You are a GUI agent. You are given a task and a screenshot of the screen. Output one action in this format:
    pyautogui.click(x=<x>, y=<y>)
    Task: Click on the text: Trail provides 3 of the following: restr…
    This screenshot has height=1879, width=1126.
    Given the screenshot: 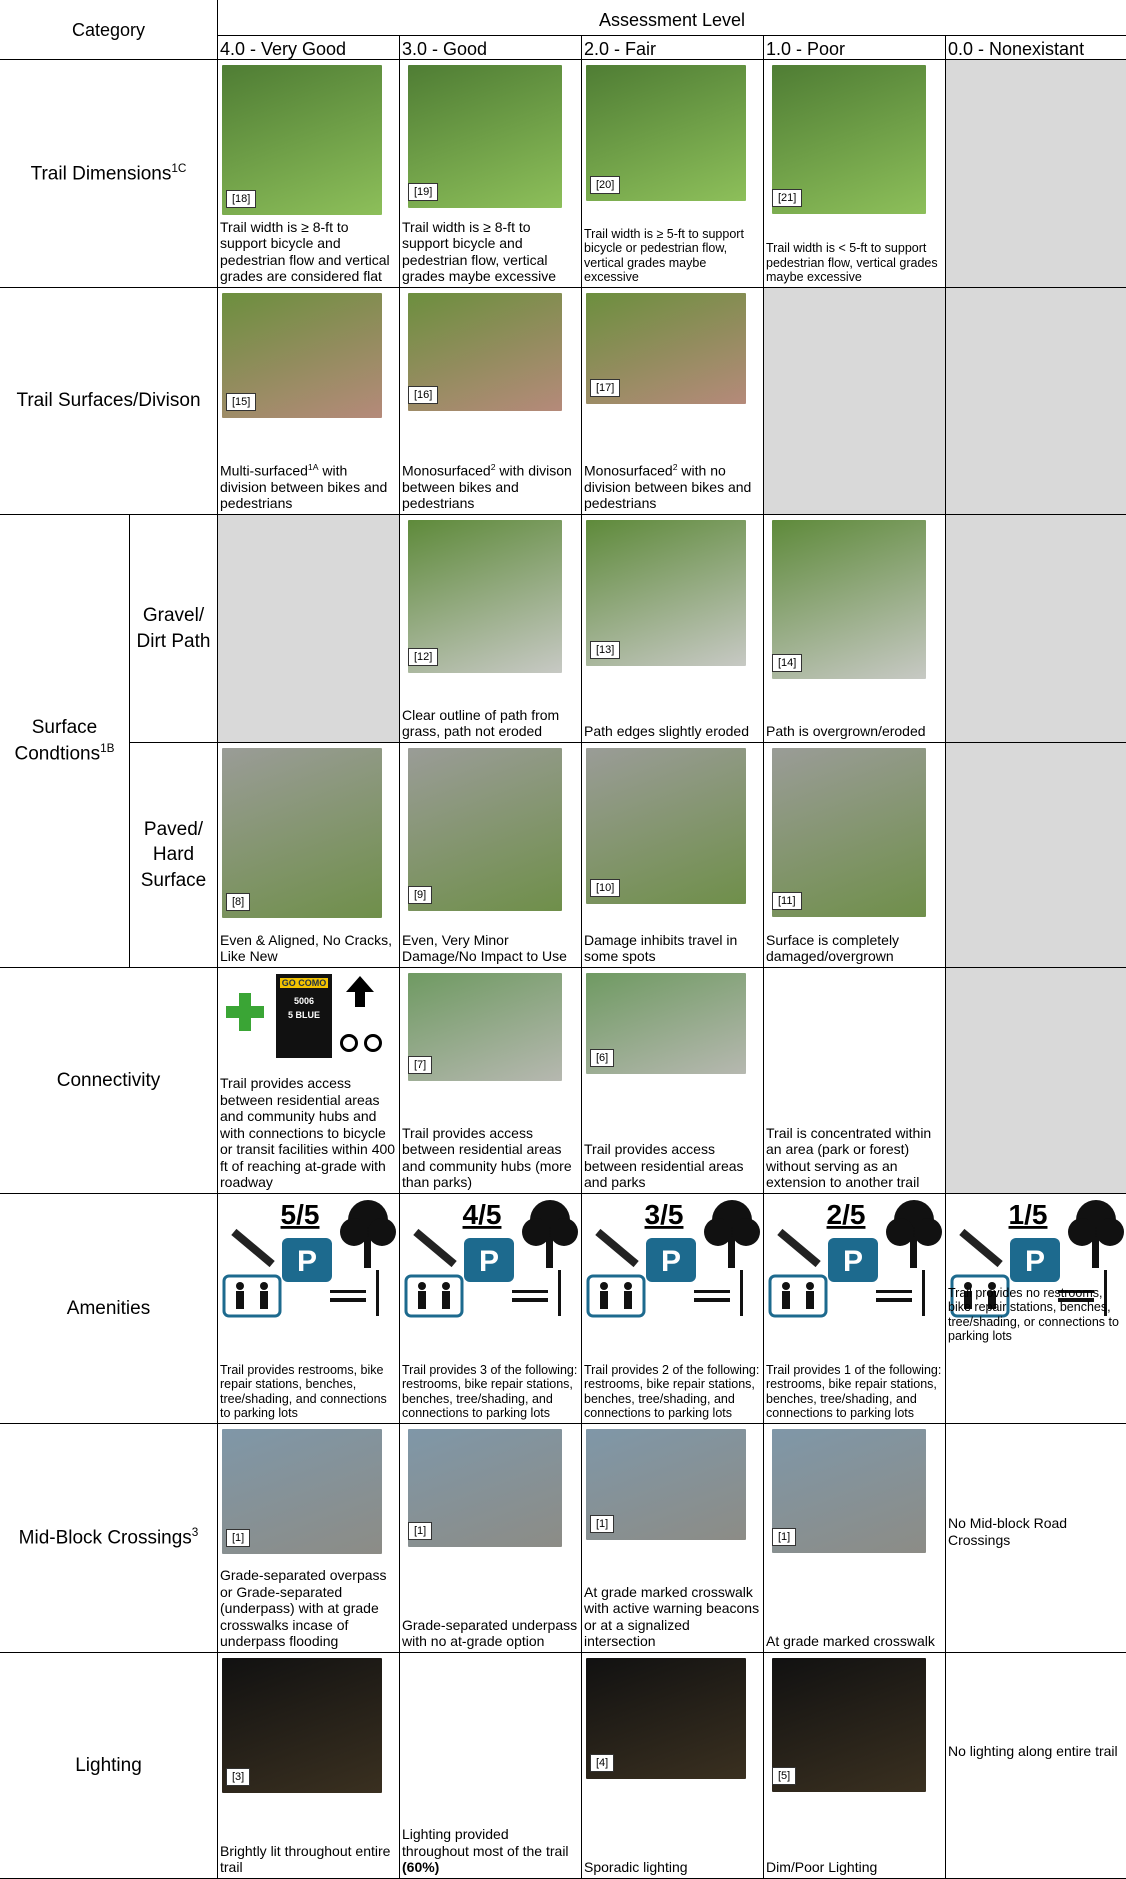 What is the action you would take?
    pyautogui.click(x=490, y=1391)
    